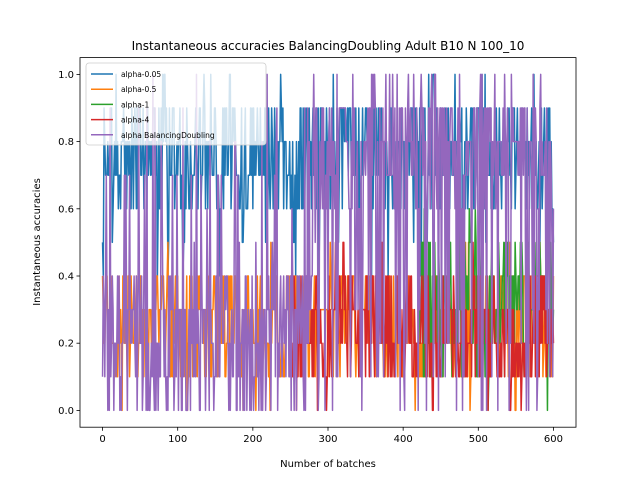  I want to click on y-axis-ticks: 0.0 0.2 0.4 0.6 0.8 1.0, so click(69, 243).